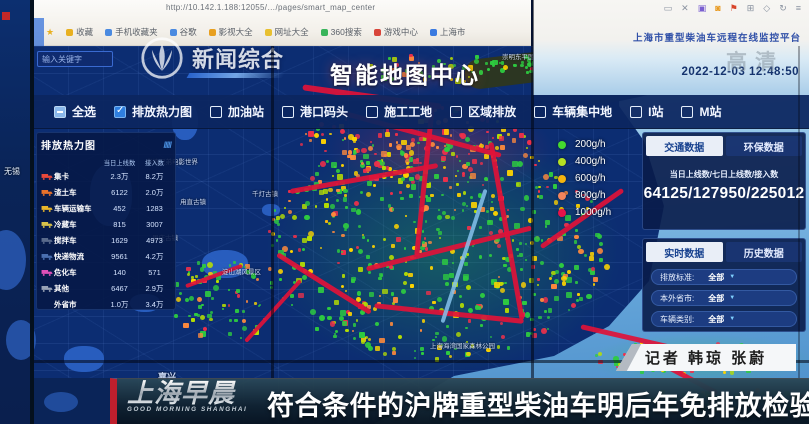 The image size is (809, 424). Describe the element at coordinates (399, 111) in the screenshot. I see `filter-checkbox: 施工工地` at that location.